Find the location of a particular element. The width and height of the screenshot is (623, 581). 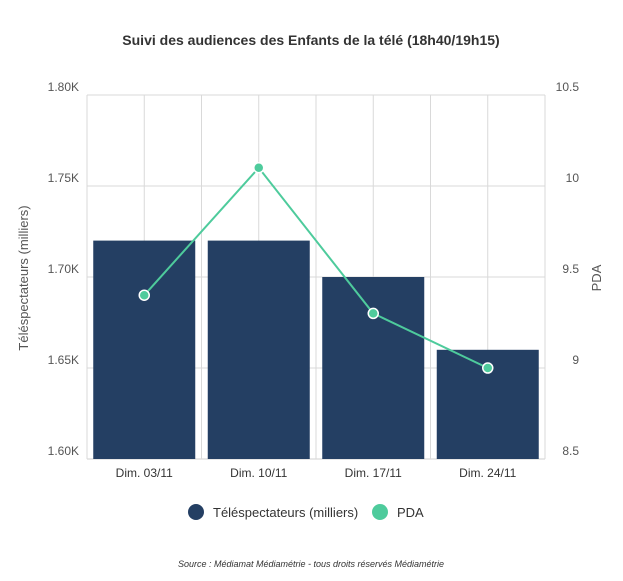

y-tick-label: 1.60K is located at coordinates (63, 451).